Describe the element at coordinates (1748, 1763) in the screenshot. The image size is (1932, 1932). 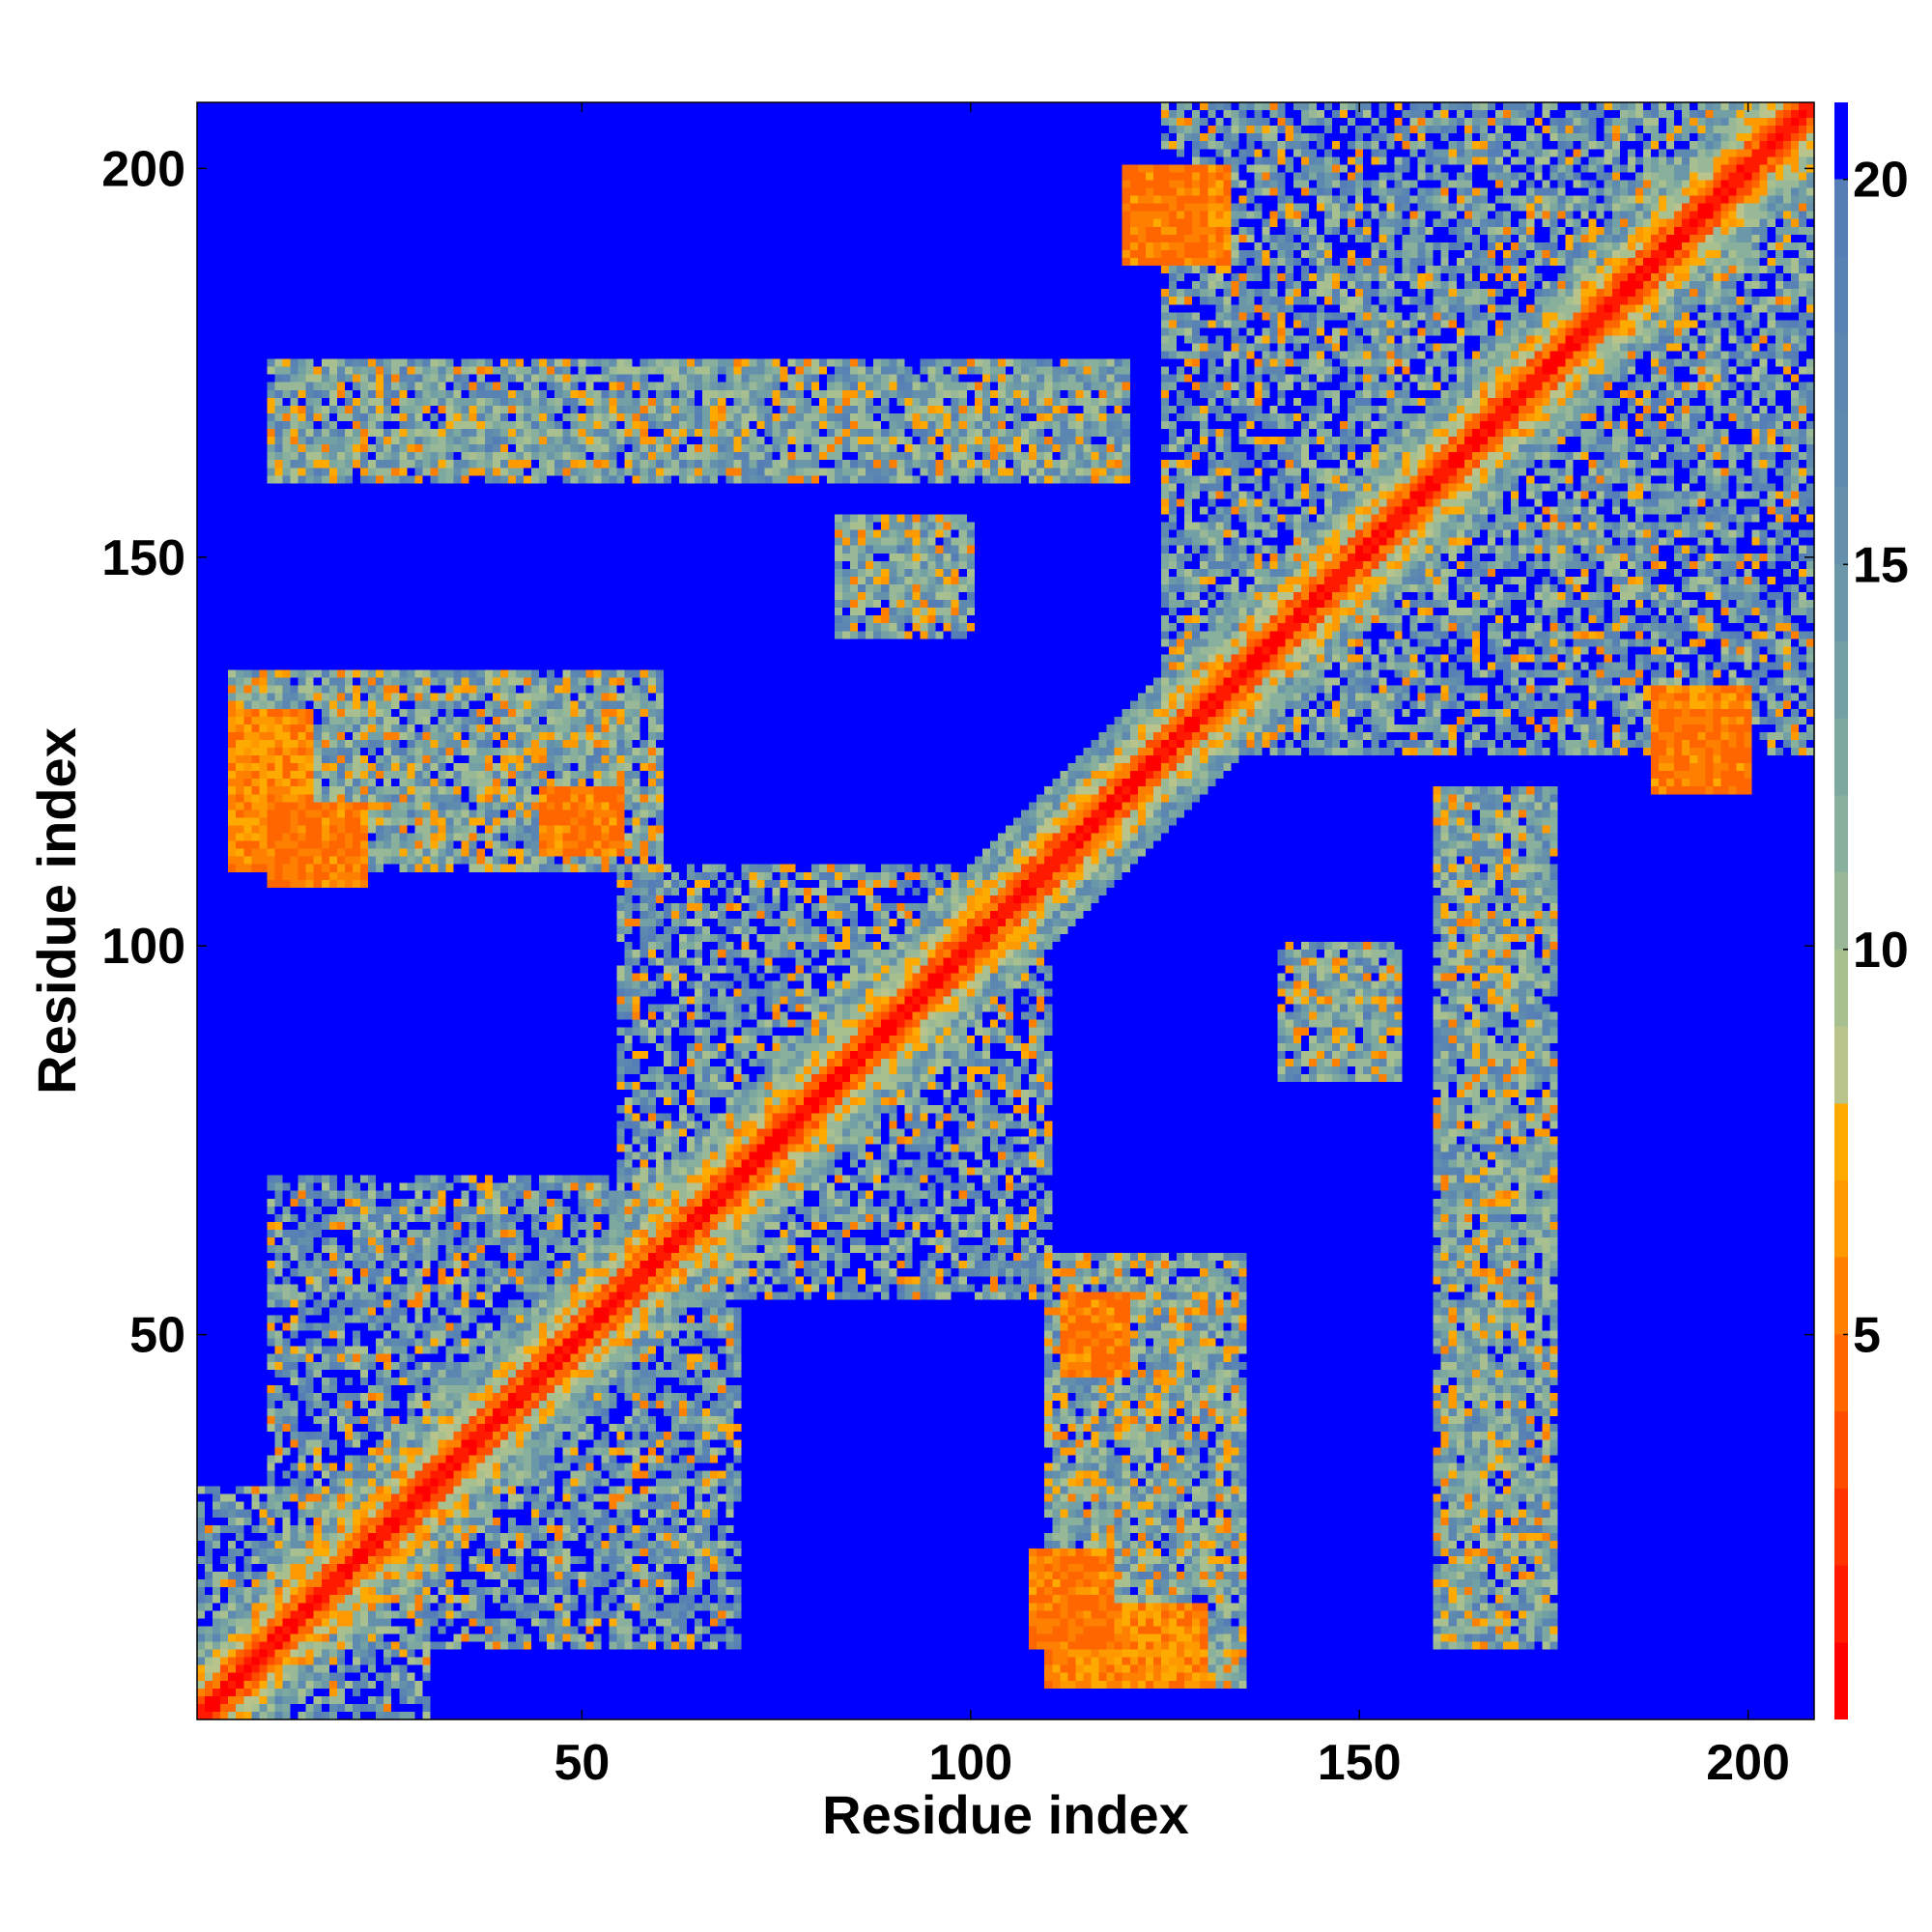
I see `x-tick-label: 200` at that location.